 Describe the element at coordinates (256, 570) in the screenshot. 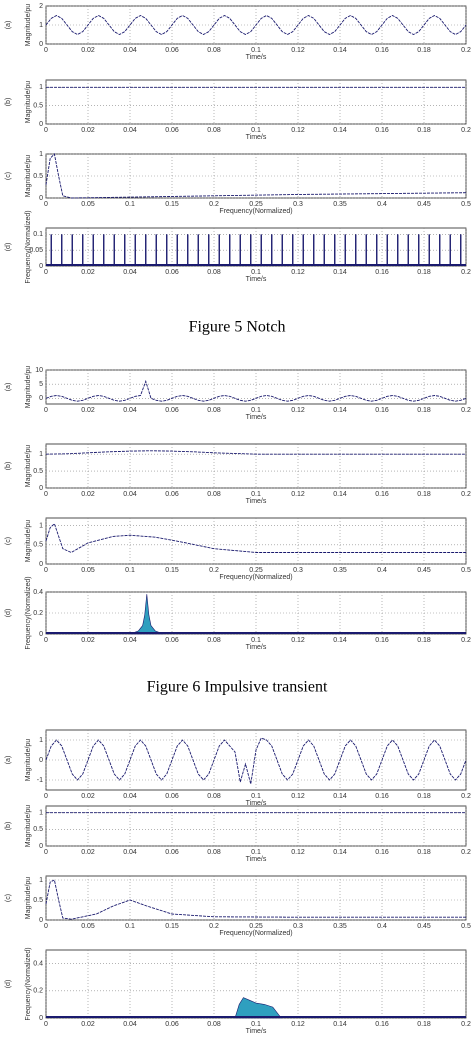

I see `x-tick-label: 0.25` at that location.